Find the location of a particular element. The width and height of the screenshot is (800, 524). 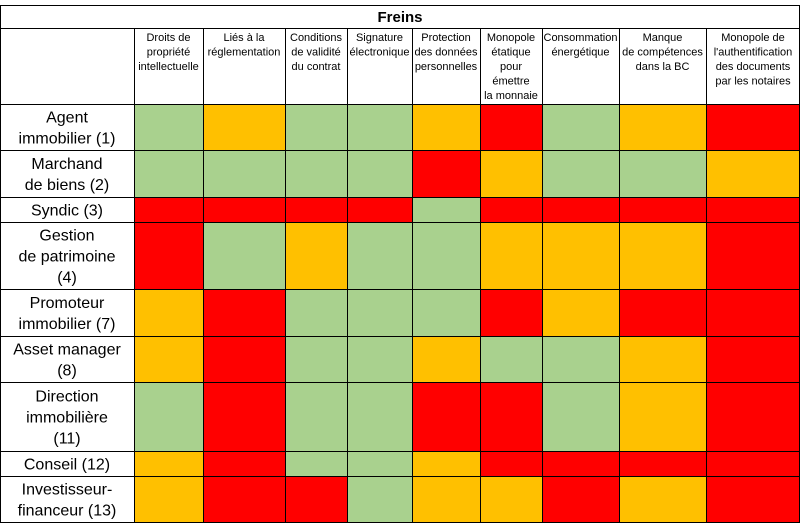

column-header-line: la monnaie is located at coordinates (511, 96).